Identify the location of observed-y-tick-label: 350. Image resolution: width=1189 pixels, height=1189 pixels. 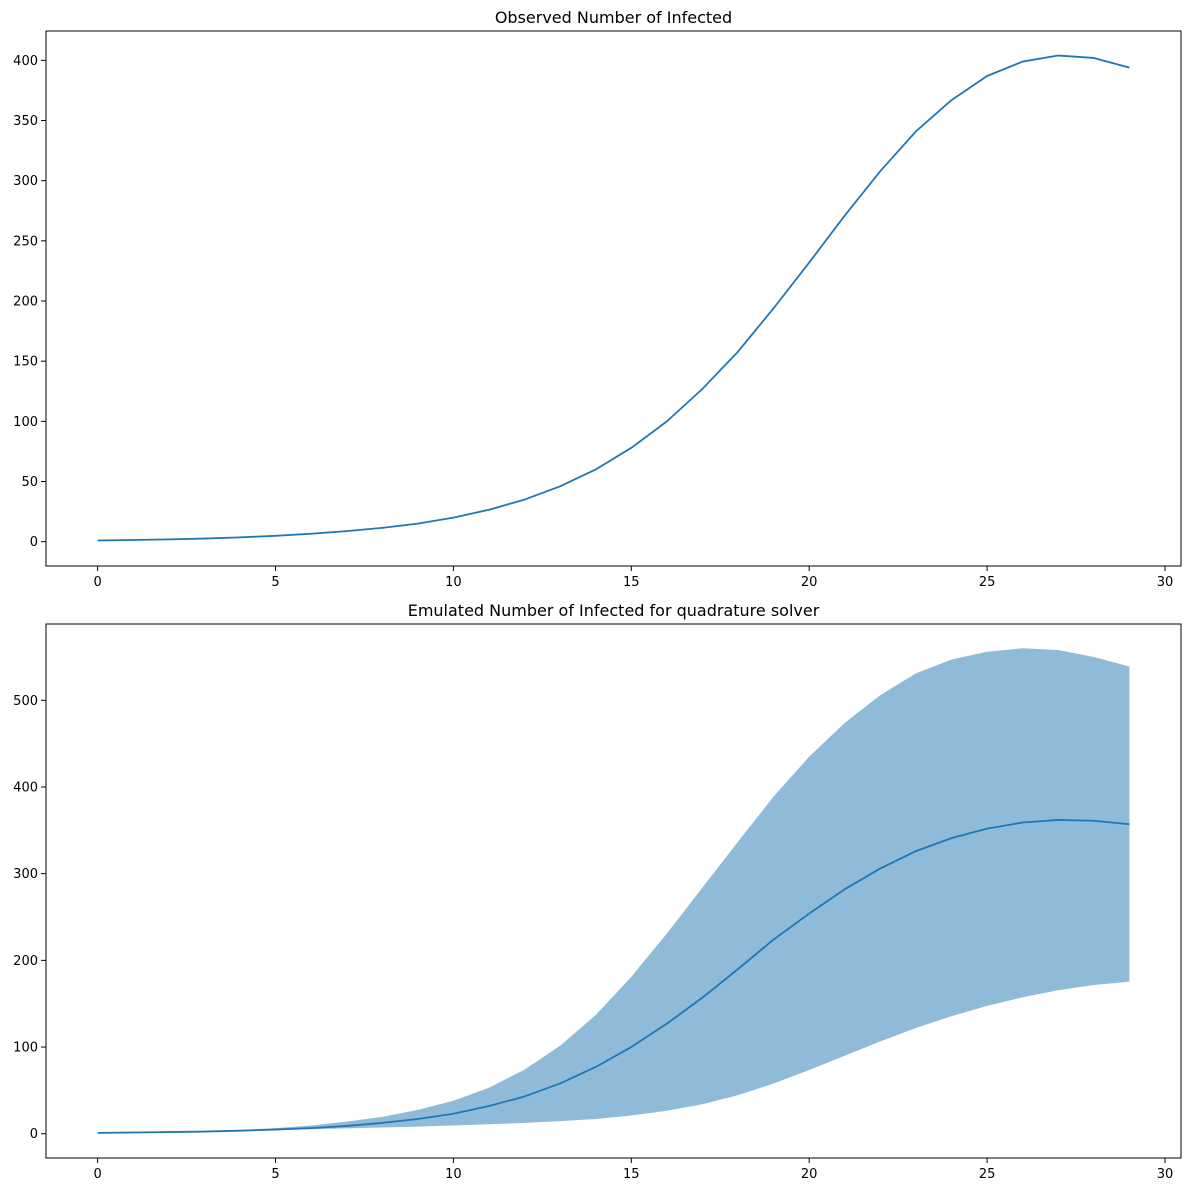
(25, 121).